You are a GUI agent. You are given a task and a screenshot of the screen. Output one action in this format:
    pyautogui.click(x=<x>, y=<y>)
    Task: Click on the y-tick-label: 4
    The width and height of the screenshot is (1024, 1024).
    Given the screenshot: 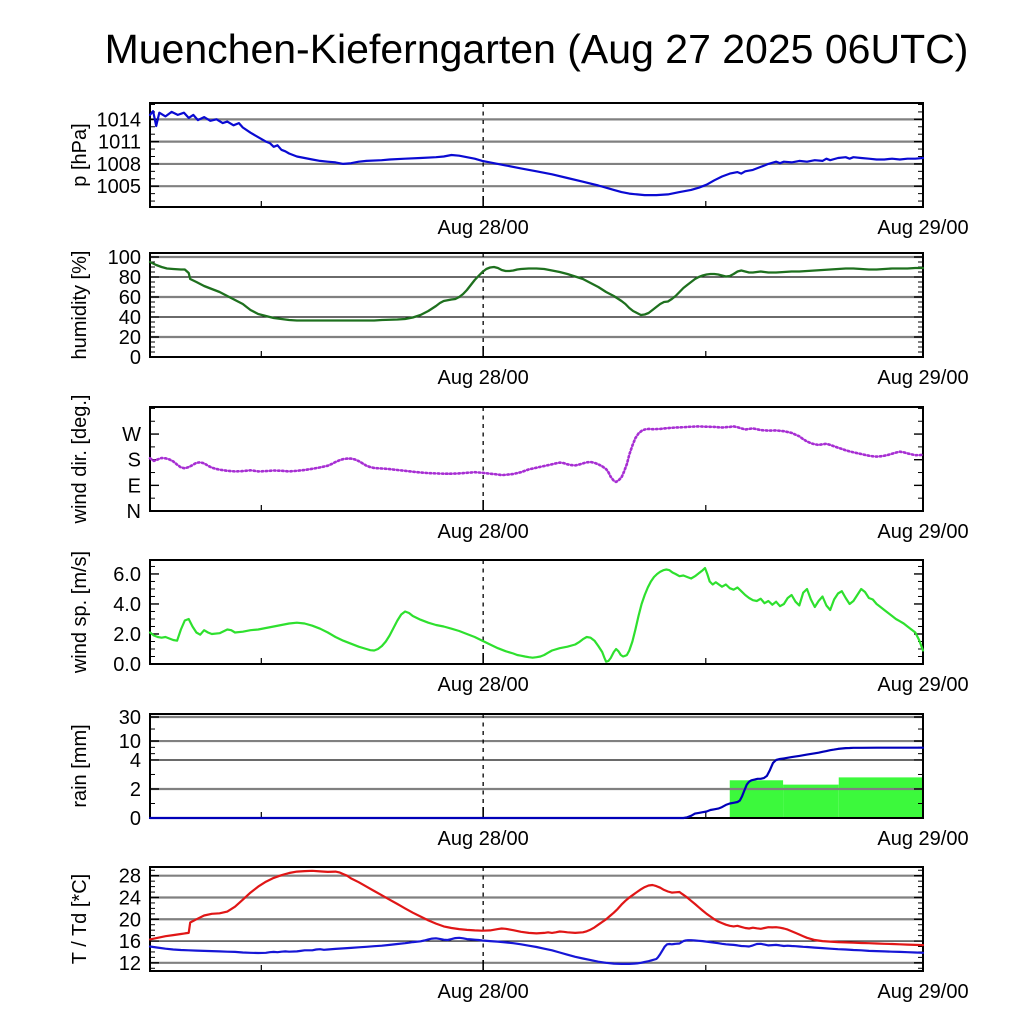 What is the action you would take?
    pyautogui.click(x=135, y=761)
    